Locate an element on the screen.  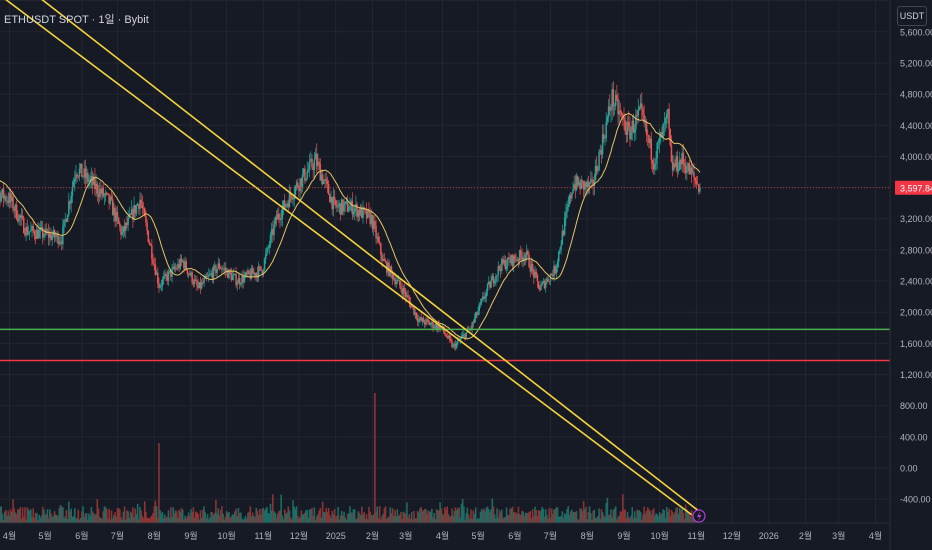
x-tick-label: 9월 is located at coordinates (190, 535).